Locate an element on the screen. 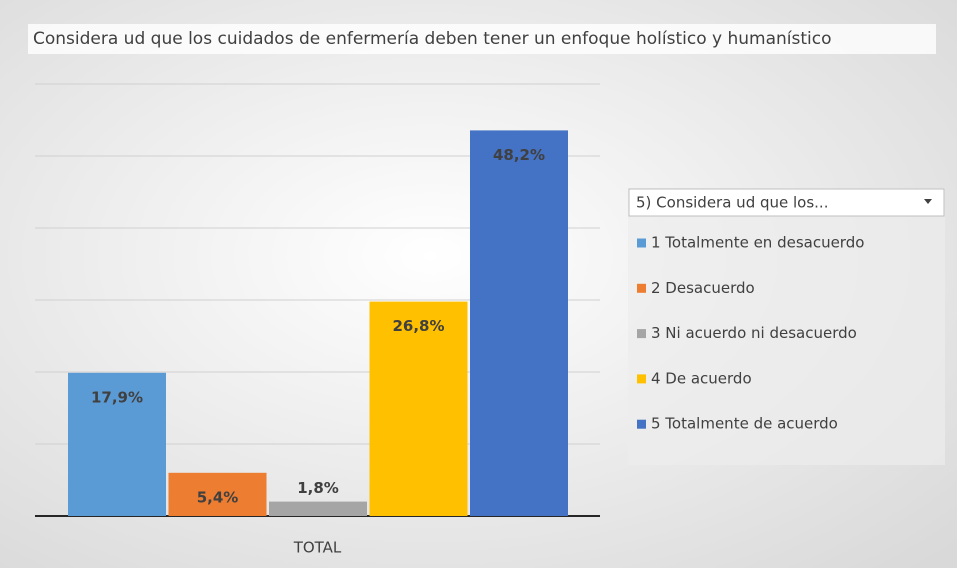 The width and height of the screenshot is (957, 568). data-label: 1,8% is located at coordinates (318, 488).